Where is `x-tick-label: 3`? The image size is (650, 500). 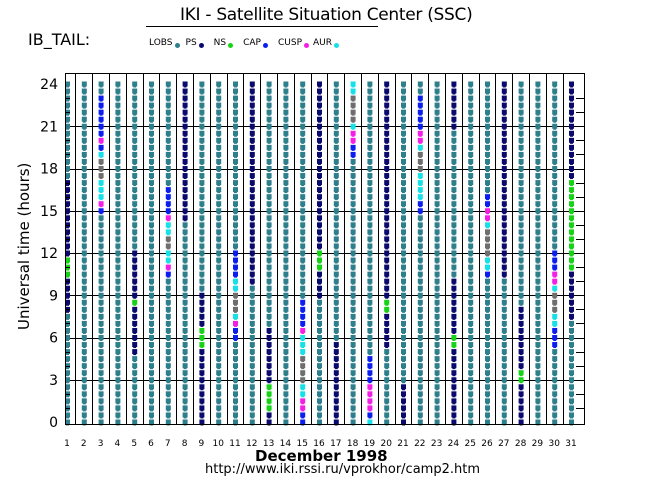 x-tick-label: 3 is located at coordinates (101, 444).